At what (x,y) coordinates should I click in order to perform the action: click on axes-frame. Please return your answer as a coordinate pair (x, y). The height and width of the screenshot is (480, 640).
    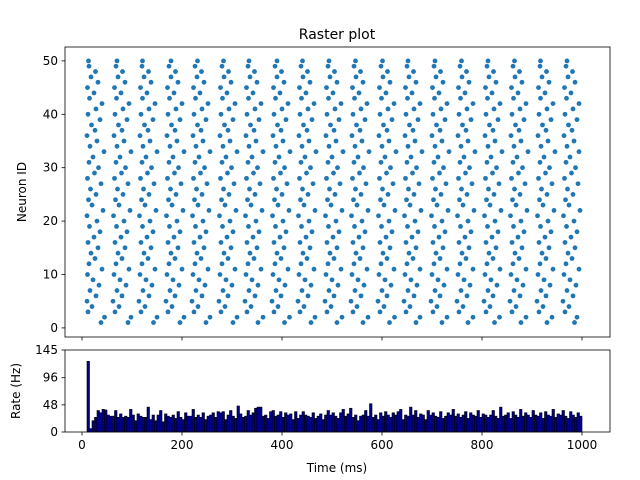
    Looking at the image, I should click on (337, 391).